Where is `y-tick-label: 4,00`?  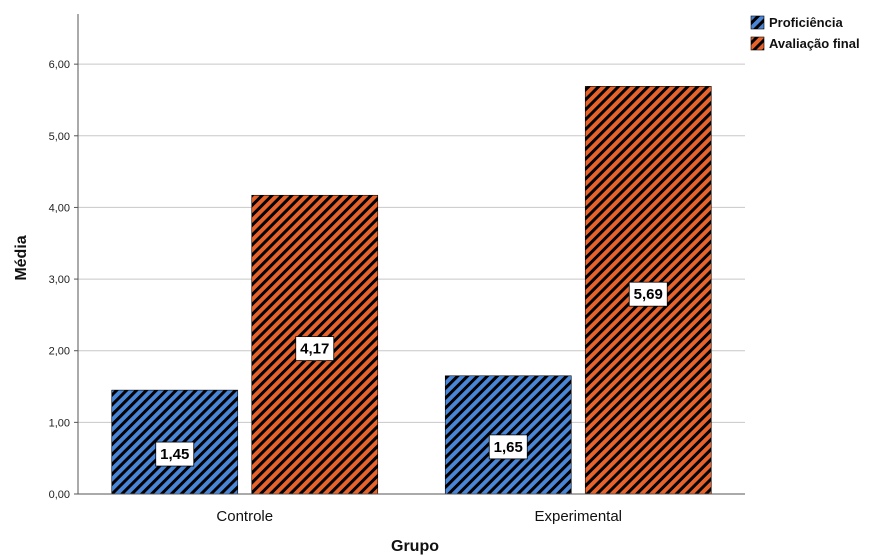
y-tick-label: 4,00 is located at coordinates (59, 208).